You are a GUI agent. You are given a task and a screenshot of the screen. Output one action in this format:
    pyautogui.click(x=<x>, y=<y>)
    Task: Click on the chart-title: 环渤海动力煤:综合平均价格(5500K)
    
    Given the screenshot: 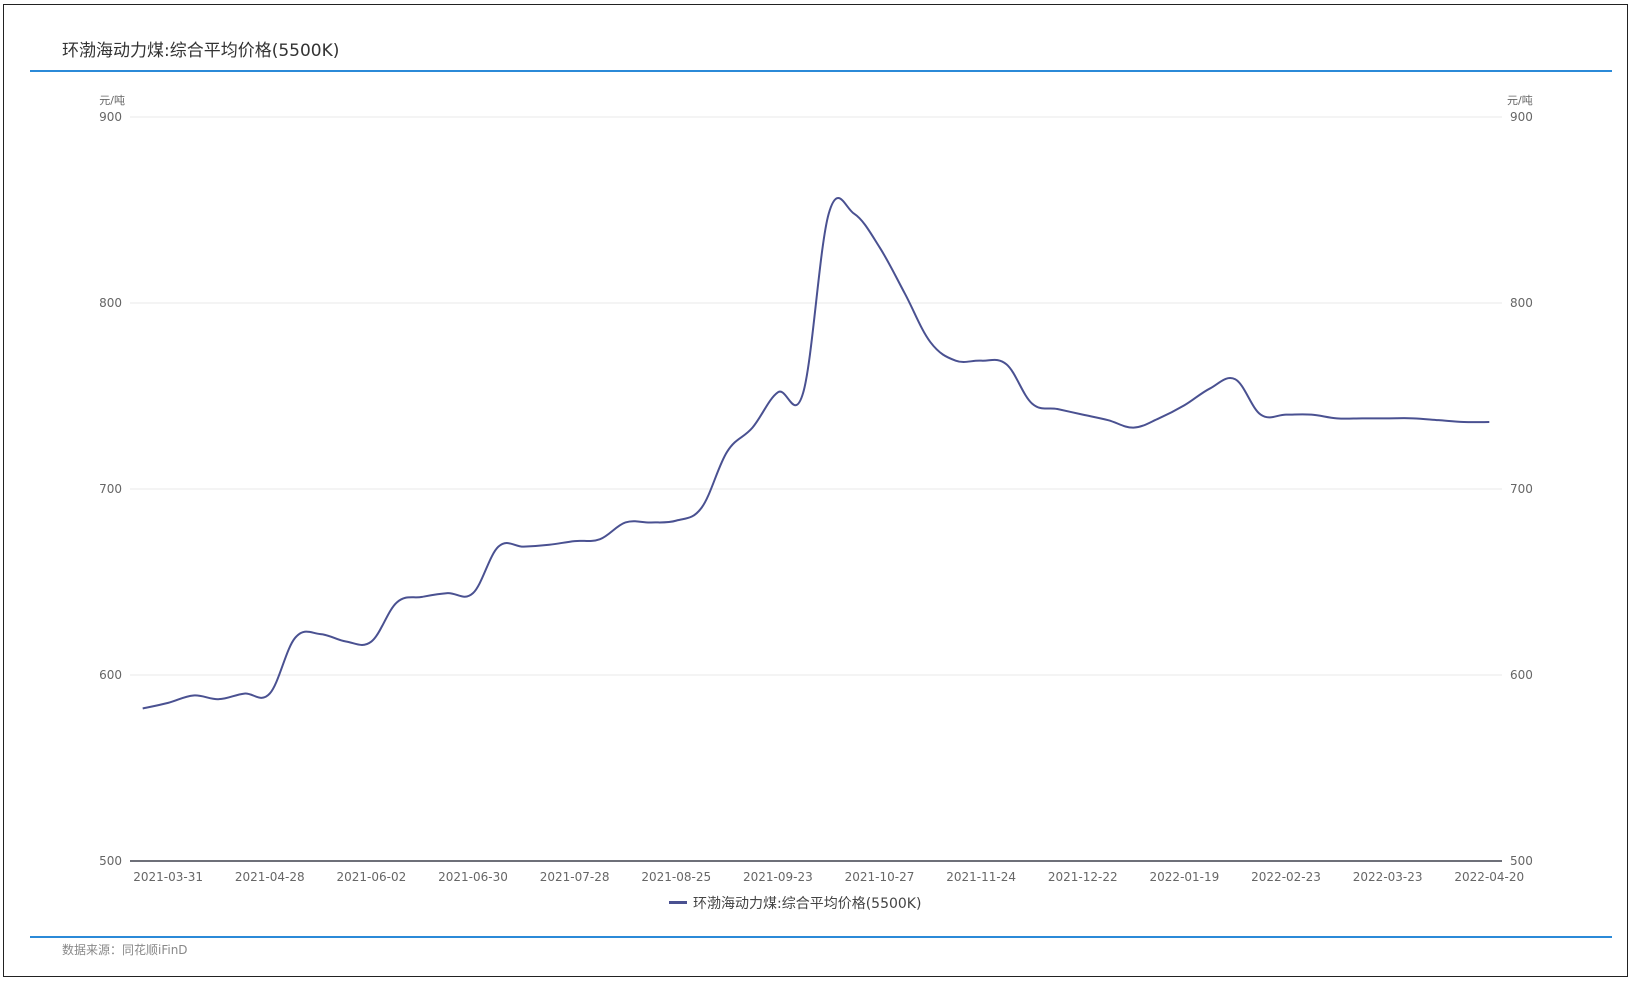 What is the action you would take?
    pyautogui.click(x=201, y=51)
    